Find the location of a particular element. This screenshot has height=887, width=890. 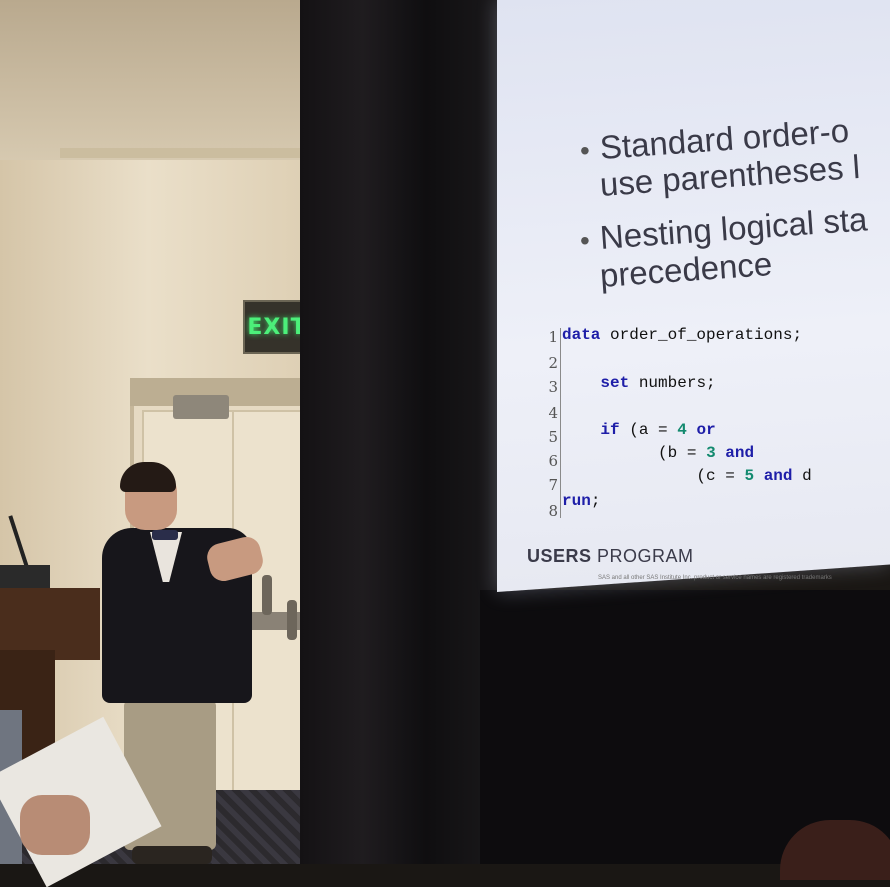

wall-trim is located at coordinates (195, 153).